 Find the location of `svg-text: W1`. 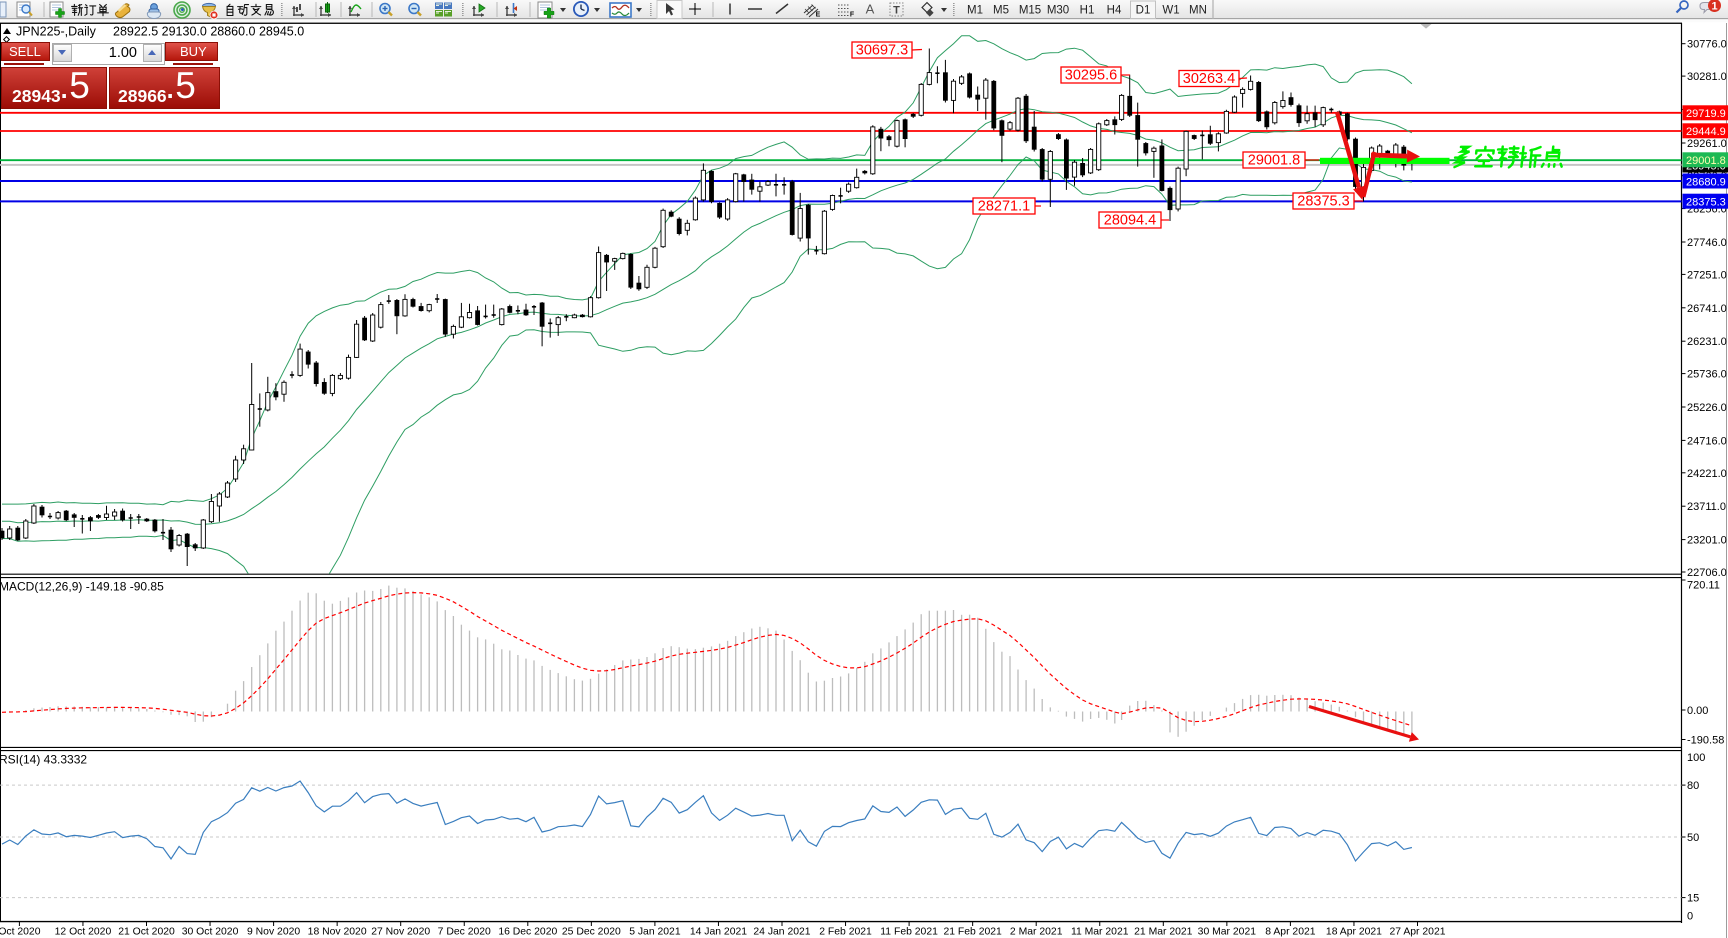

svg-text: W1 is located at coordinates (1170, 11).